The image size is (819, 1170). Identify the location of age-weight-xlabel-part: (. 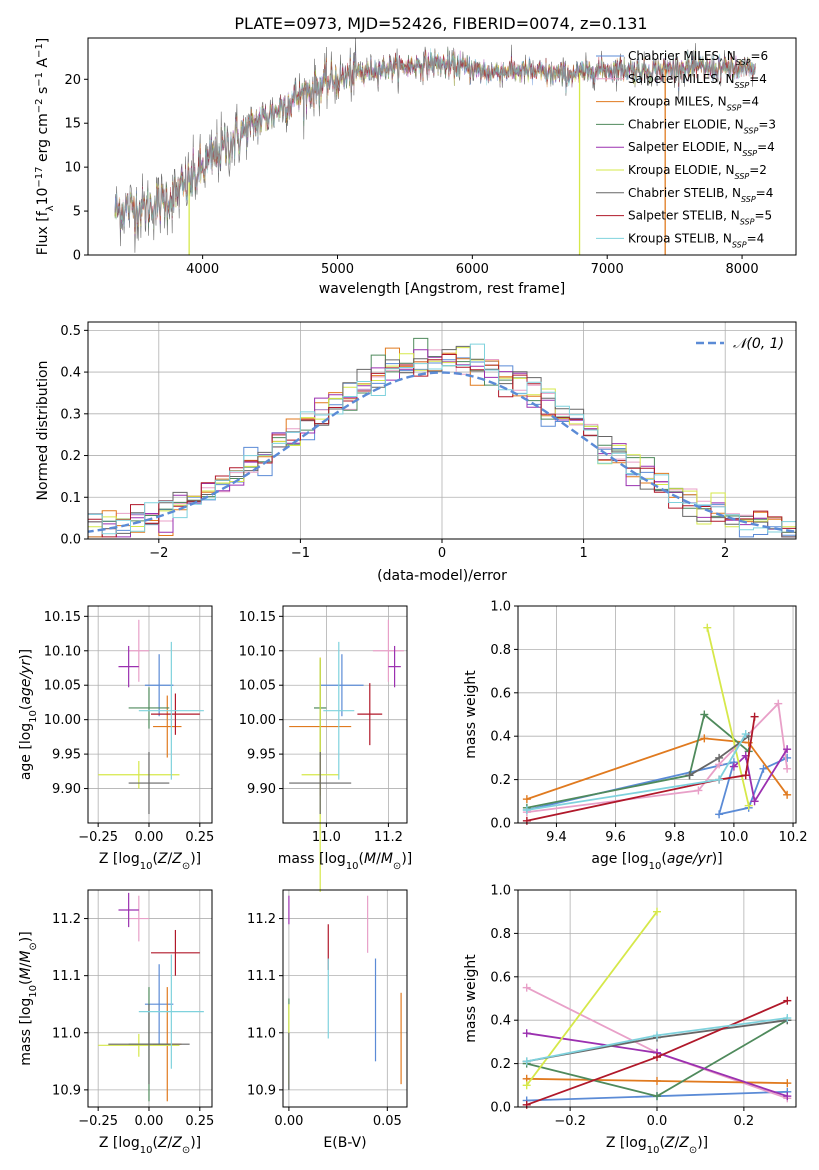
(663, 859).